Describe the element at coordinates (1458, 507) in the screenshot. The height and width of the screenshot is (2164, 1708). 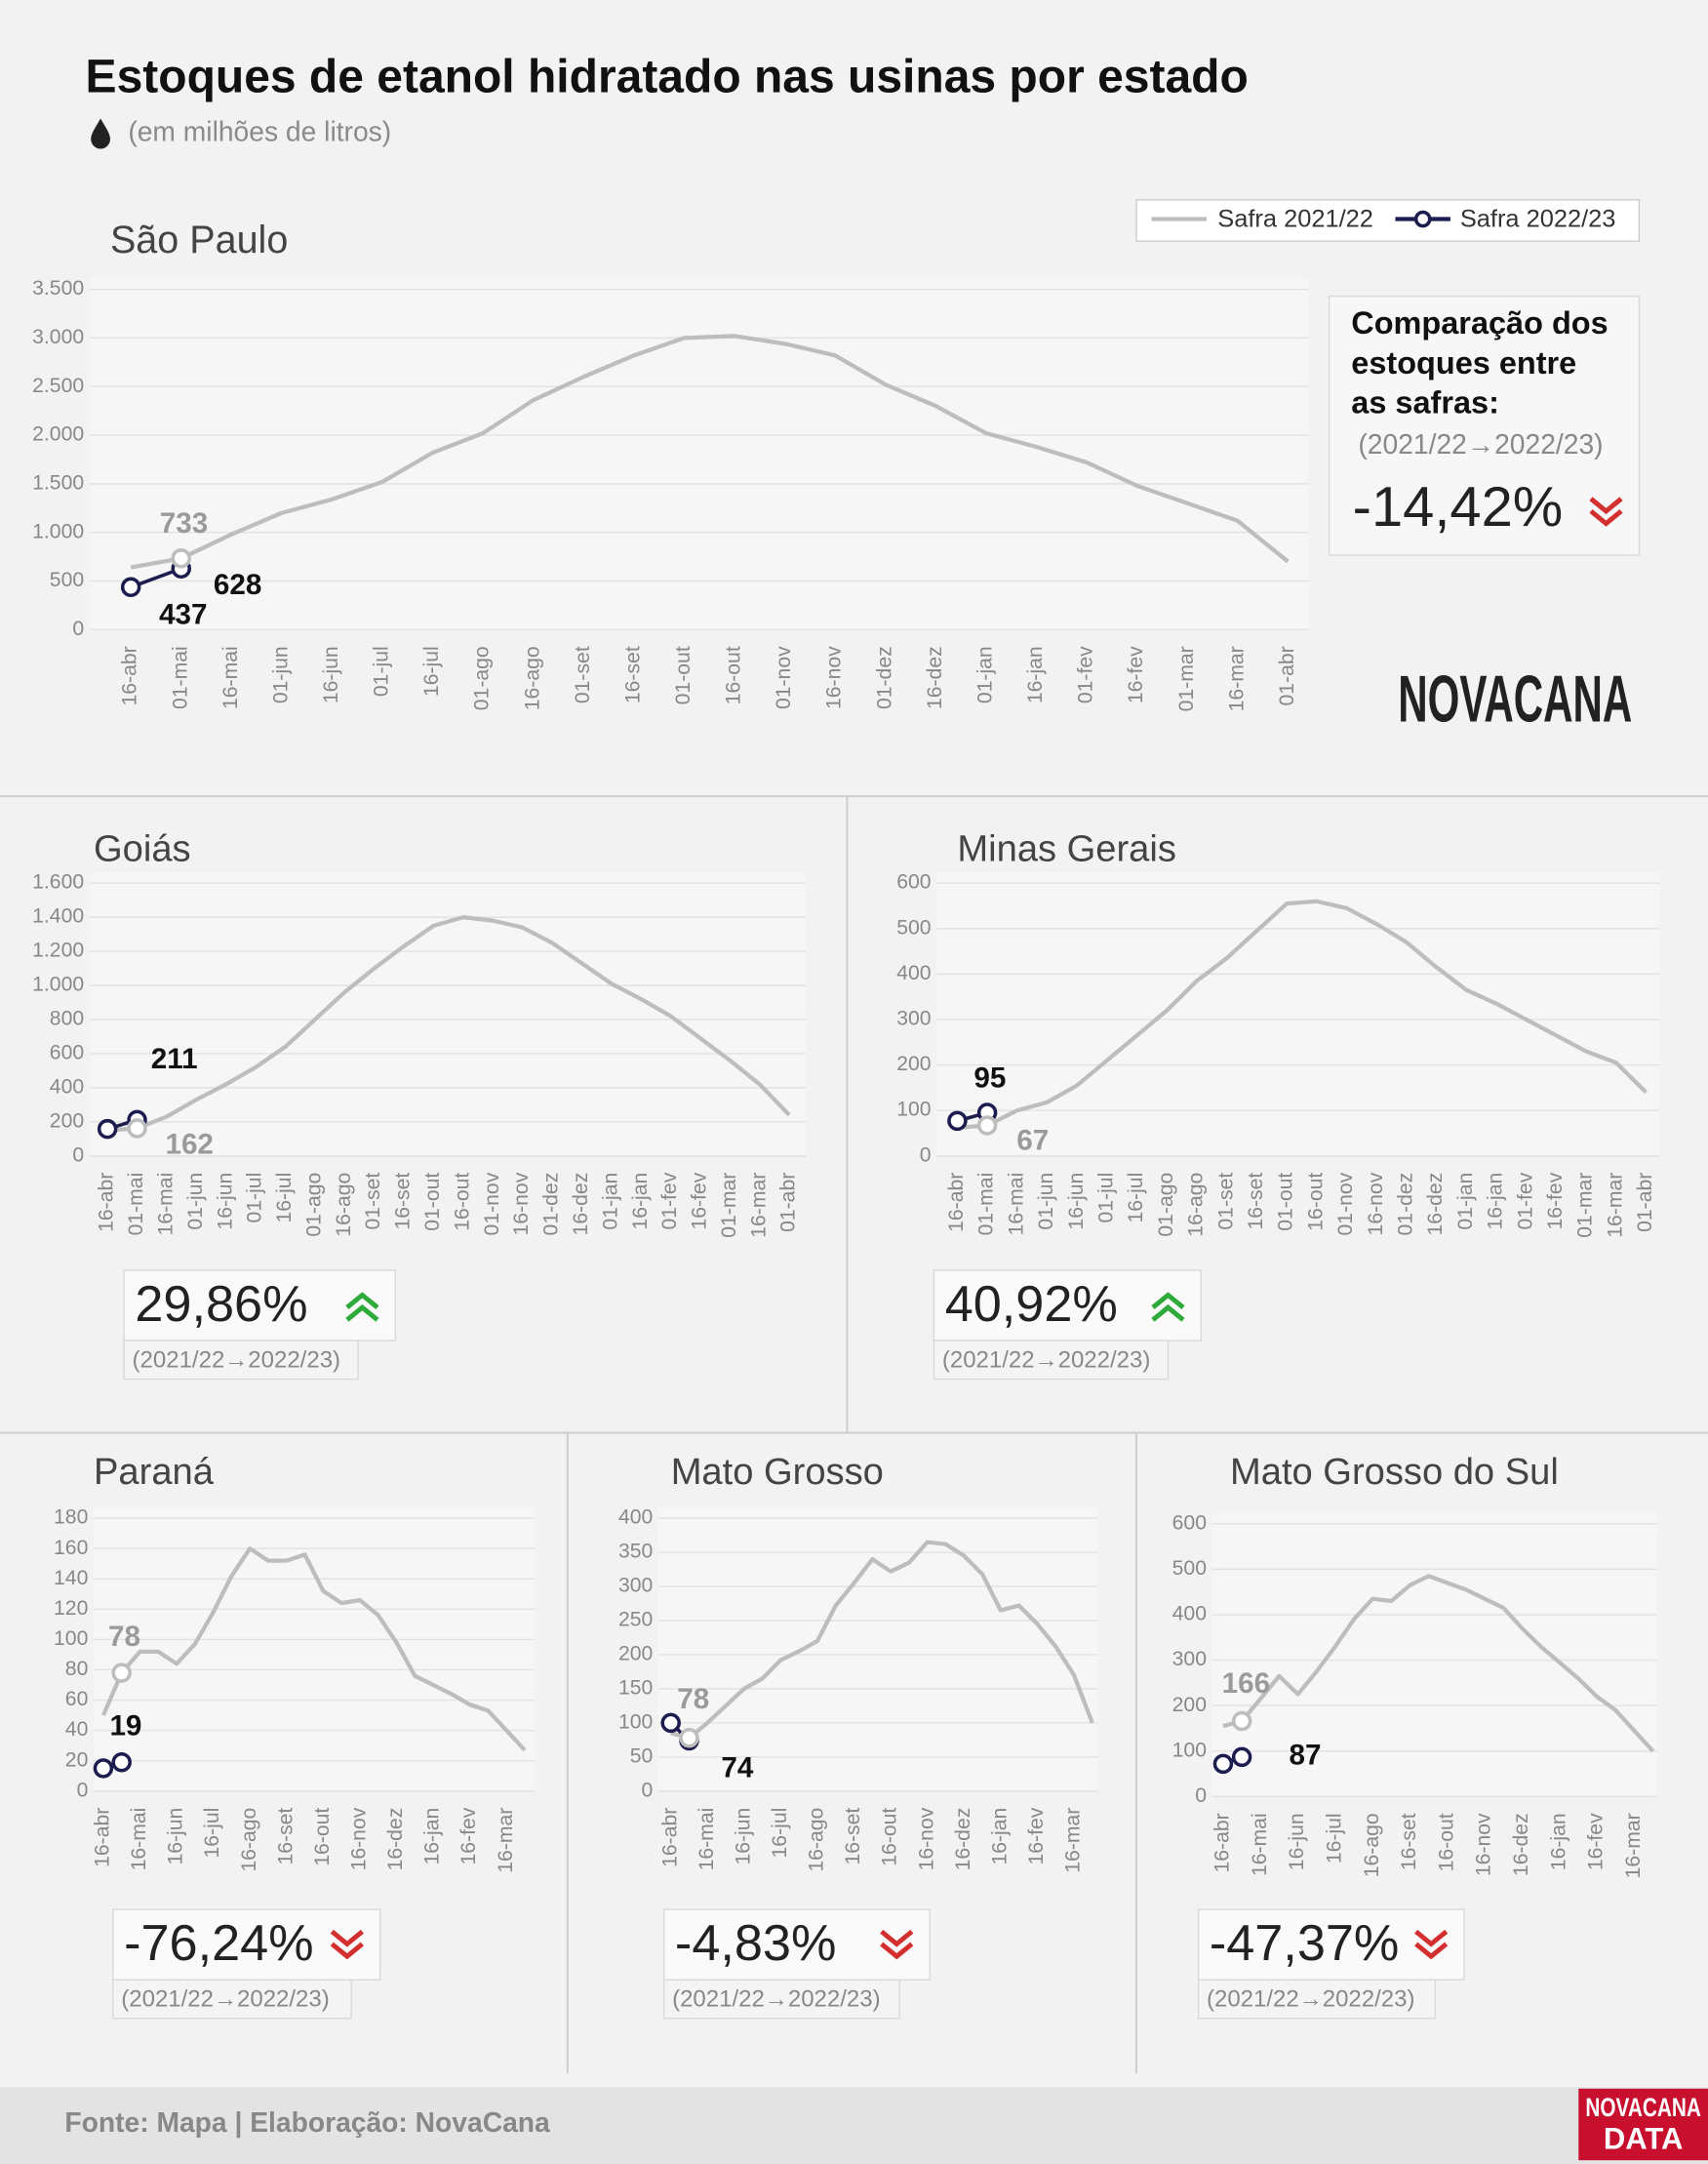
I see `change-value: -14,42%` at that location.